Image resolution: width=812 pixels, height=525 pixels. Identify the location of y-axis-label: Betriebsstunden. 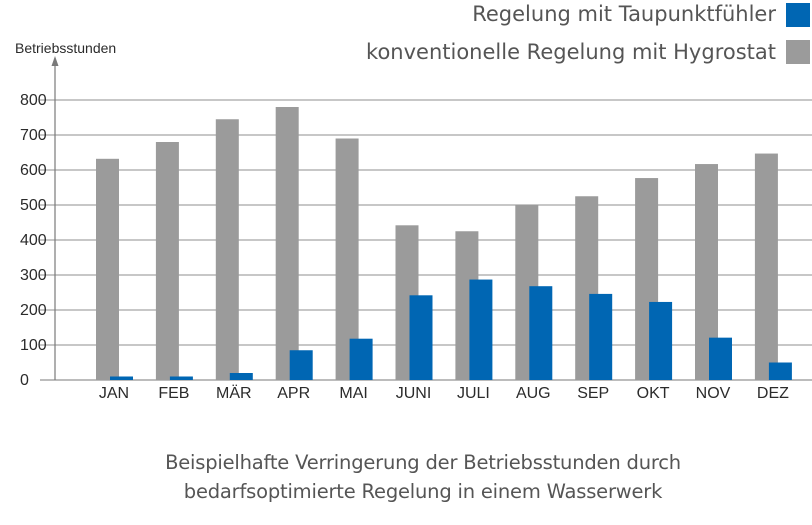
(65, 48).